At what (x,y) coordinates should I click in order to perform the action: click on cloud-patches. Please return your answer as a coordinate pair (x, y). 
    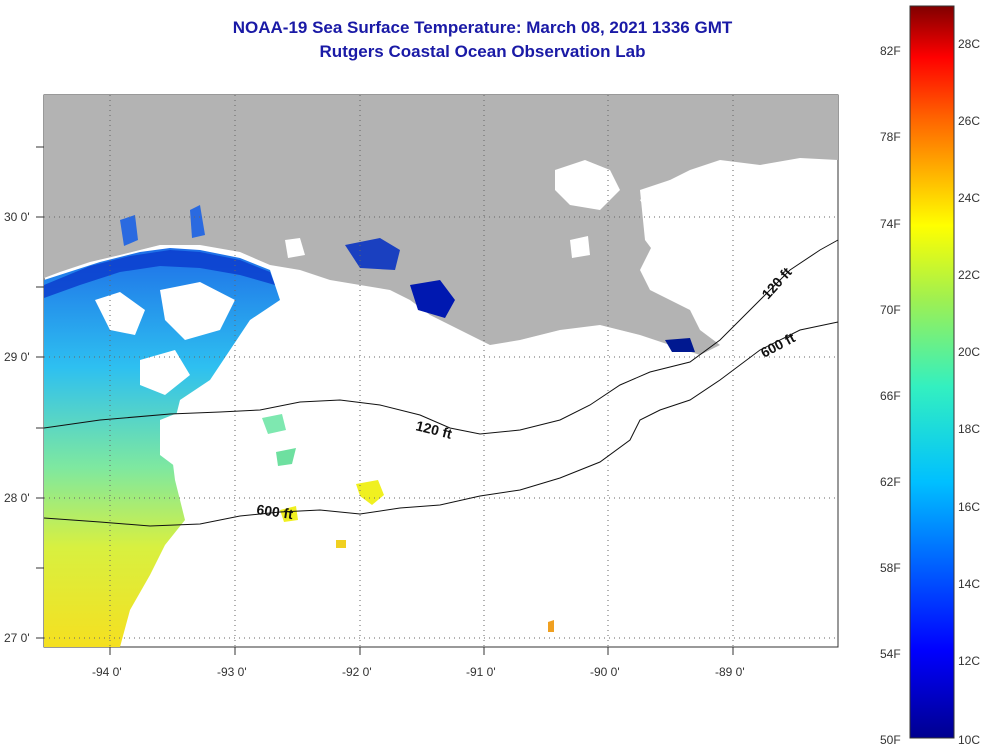
    Looking at the image, I should click on (165, 376).